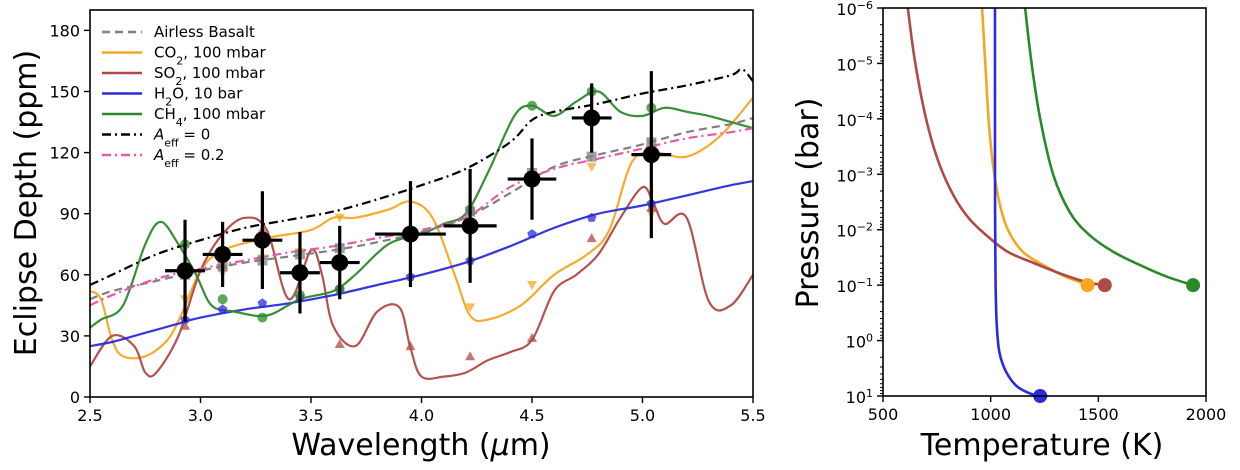  I want to click on y-tick-label: 100, so click(859, 341).